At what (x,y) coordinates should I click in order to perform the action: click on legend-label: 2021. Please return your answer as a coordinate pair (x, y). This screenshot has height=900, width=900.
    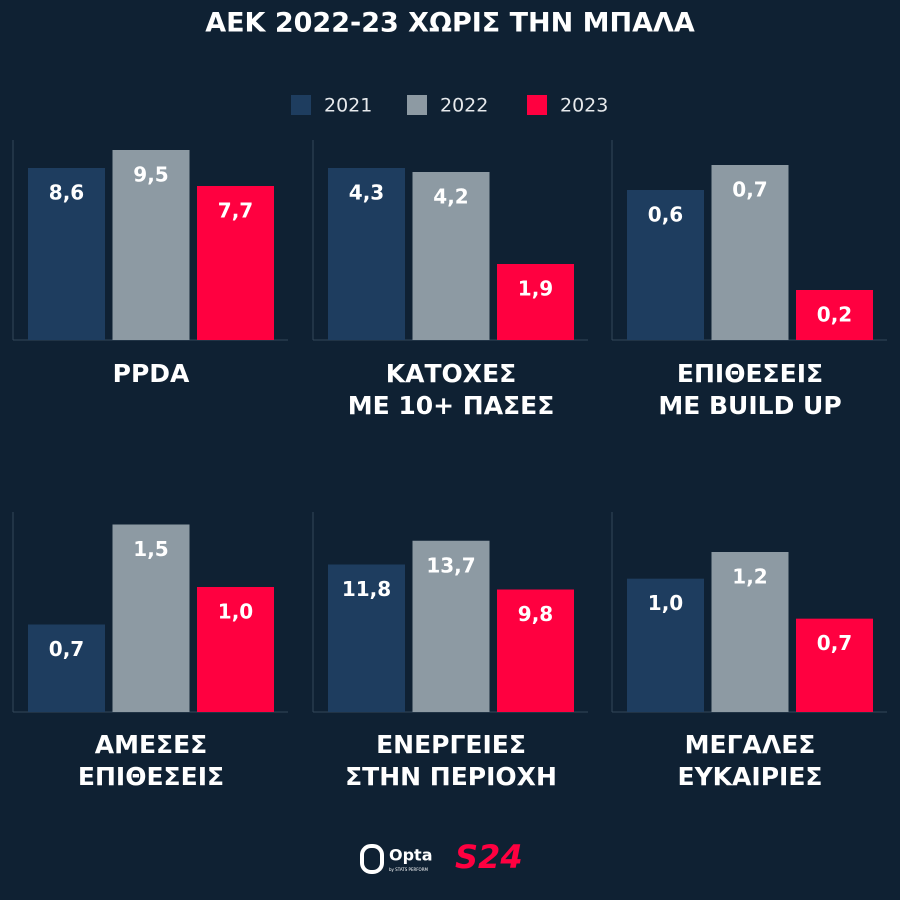
    Looking at the image, I should click on (348, 106).